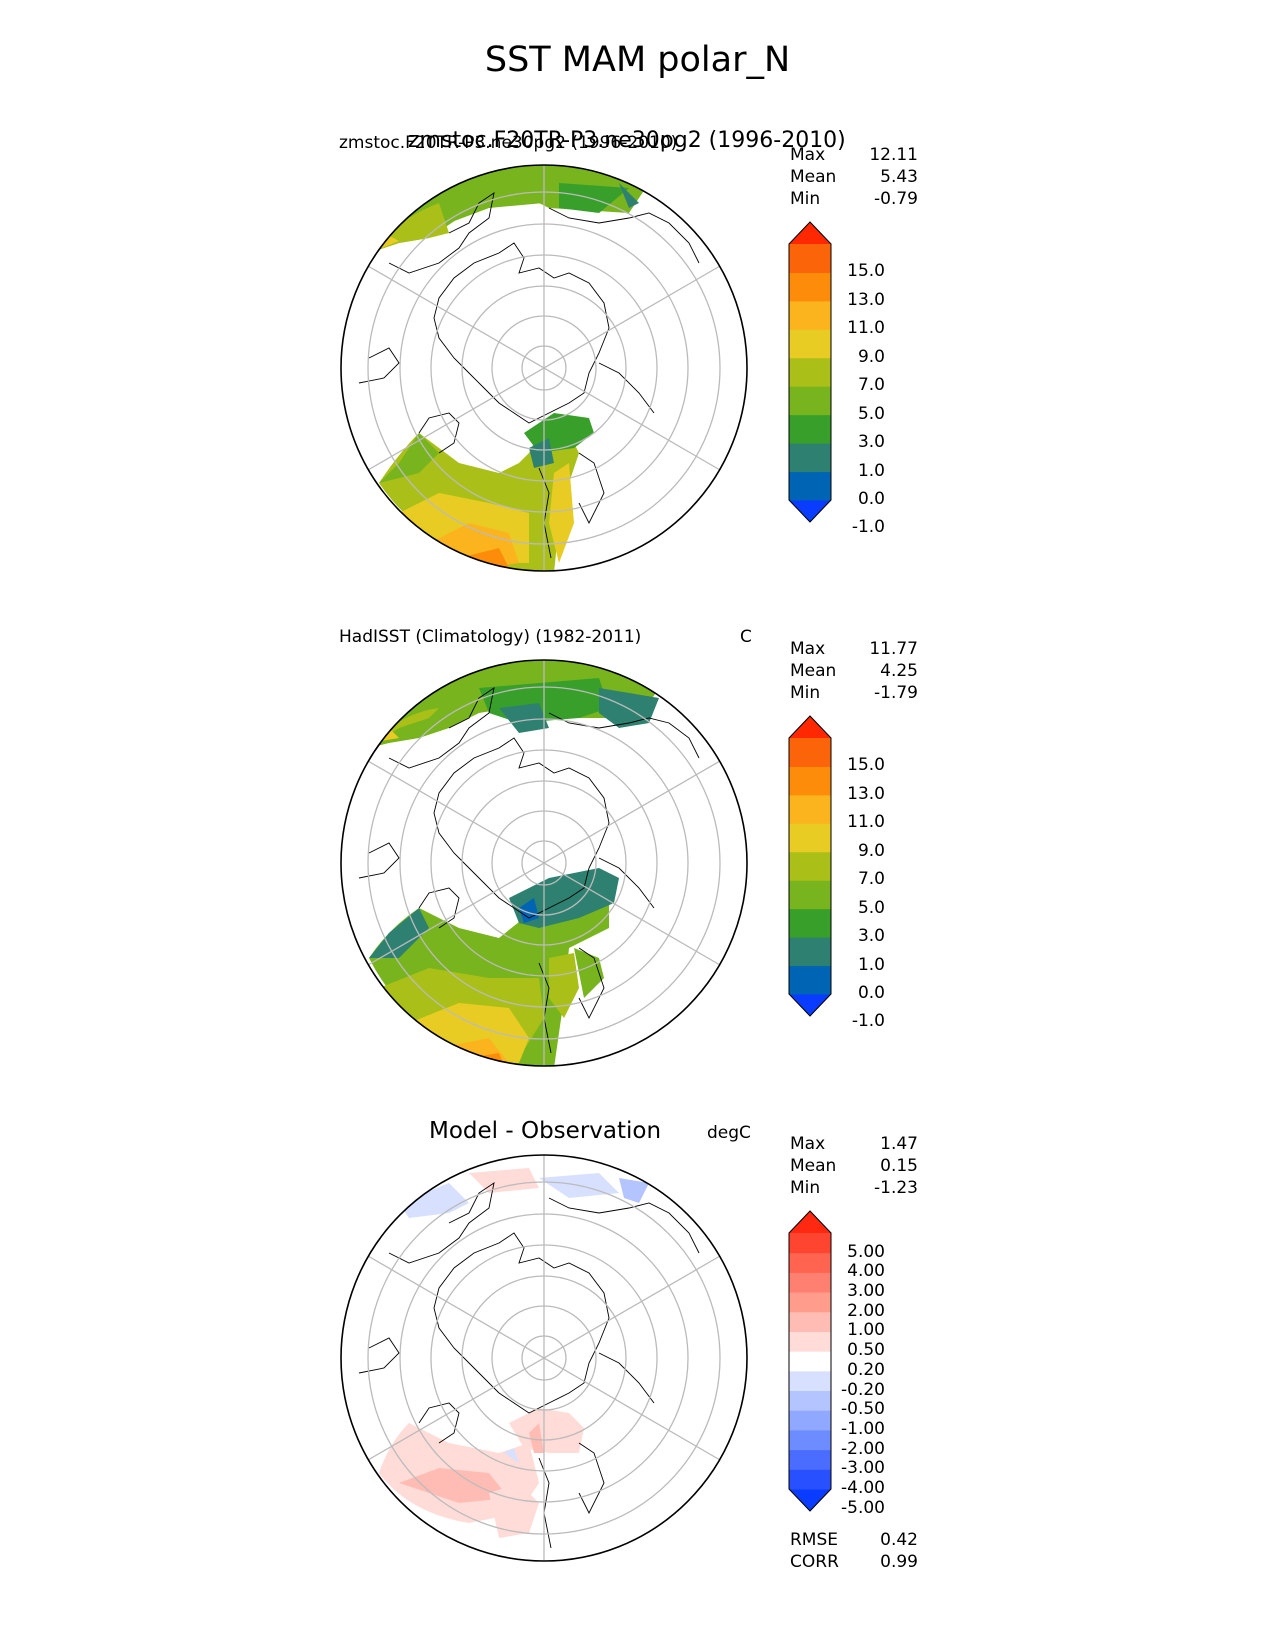  I want to click on stat-max: Max 1.47, so click(854, 1144).